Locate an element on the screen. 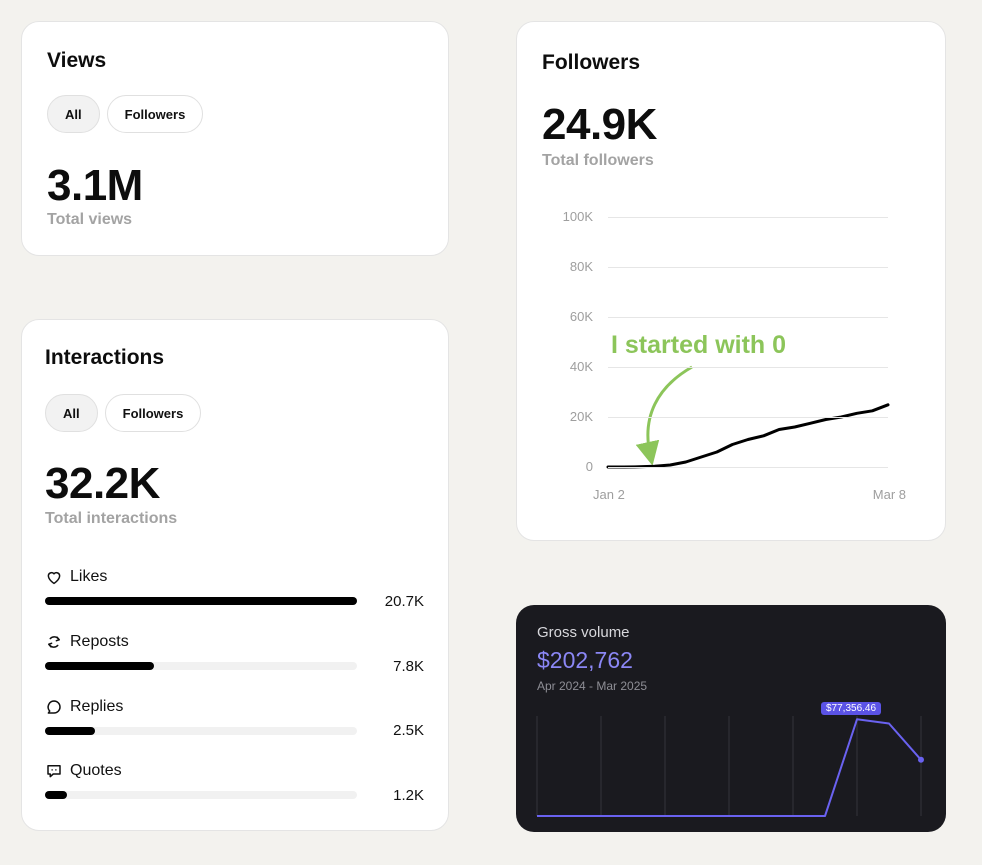  followers-total-label: Total followers is located at coordinates (598, 160).